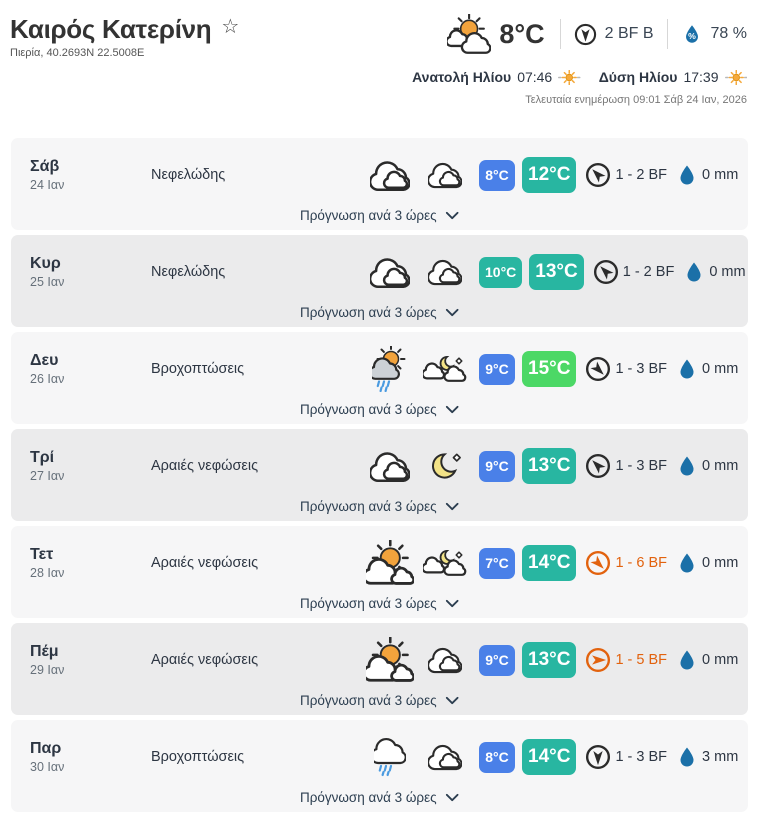  I want to click on sun-times: Ανατολή Ηλίου 07:46 Δύση Ηλίου 17:39, so click(579, 77).